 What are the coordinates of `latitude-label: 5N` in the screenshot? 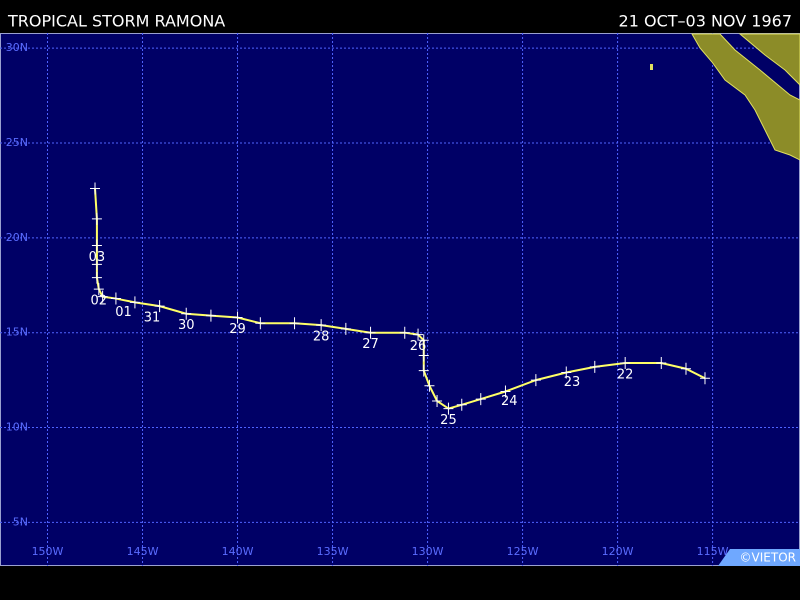 It's located at (20, 521).